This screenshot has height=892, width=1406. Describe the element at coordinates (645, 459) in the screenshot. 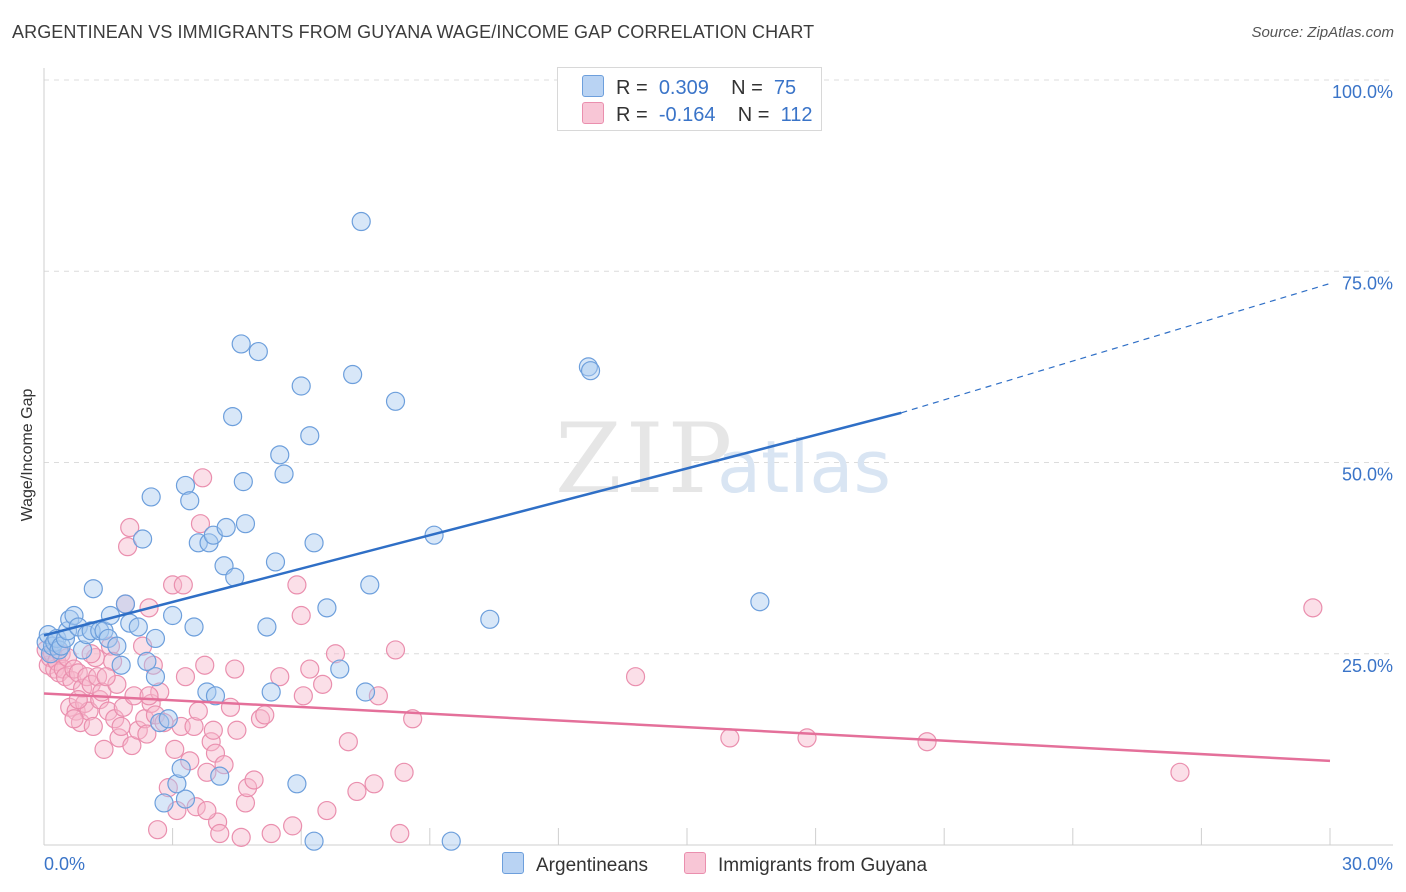

I see `watermark-zip: ZIP` at that location.